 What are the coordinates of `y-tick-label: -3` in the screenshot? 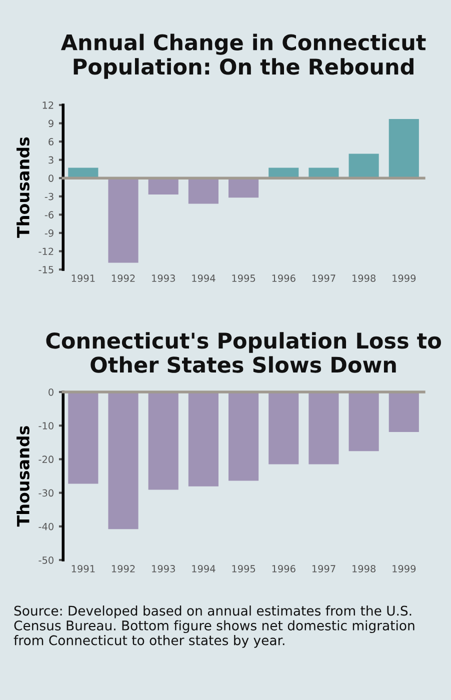 It's located at (49, 196).